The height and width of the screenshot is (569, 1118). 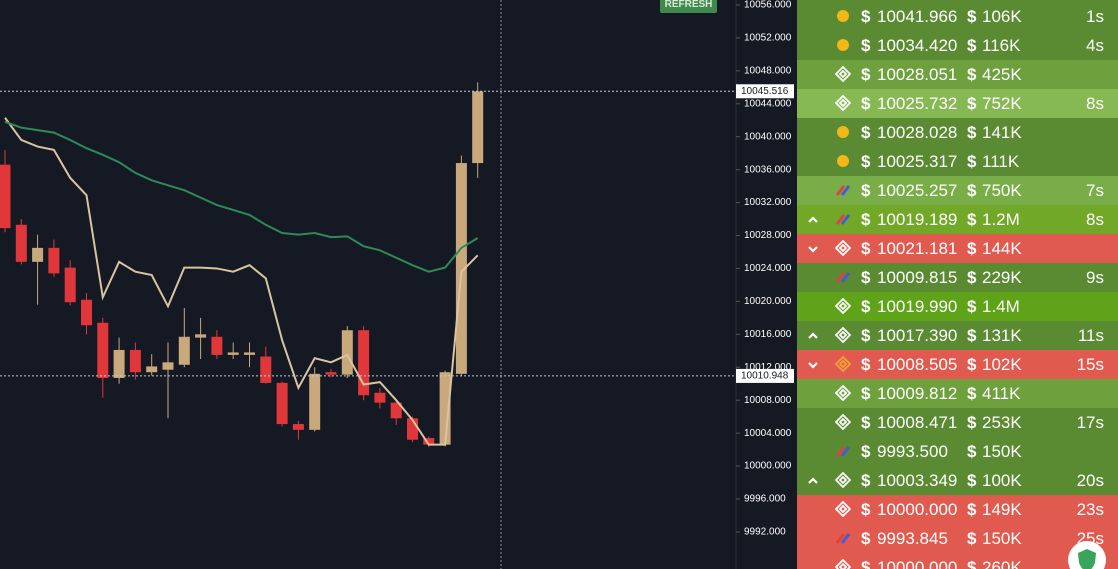 I want to click on trade-age: 1s, so click(x=1095, y=16).